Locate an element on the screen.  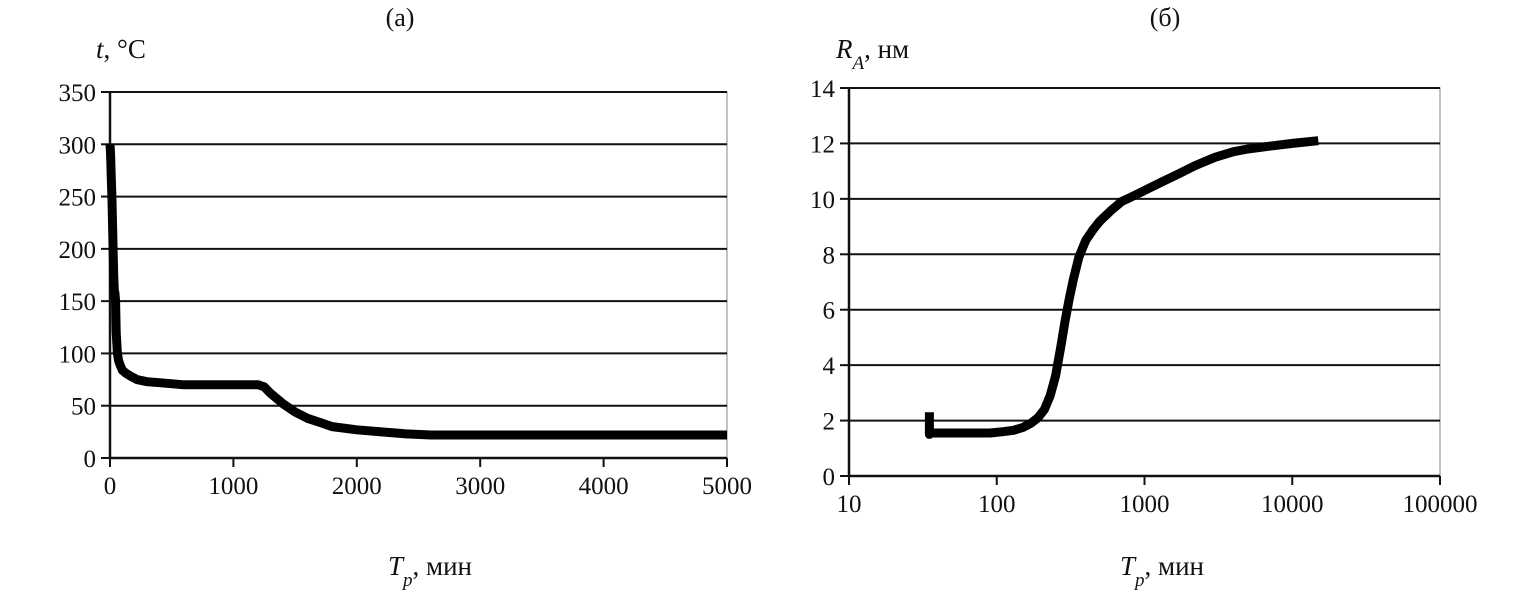
panel-a-y-tick-label: 200 is located at coordinates (78, 250).